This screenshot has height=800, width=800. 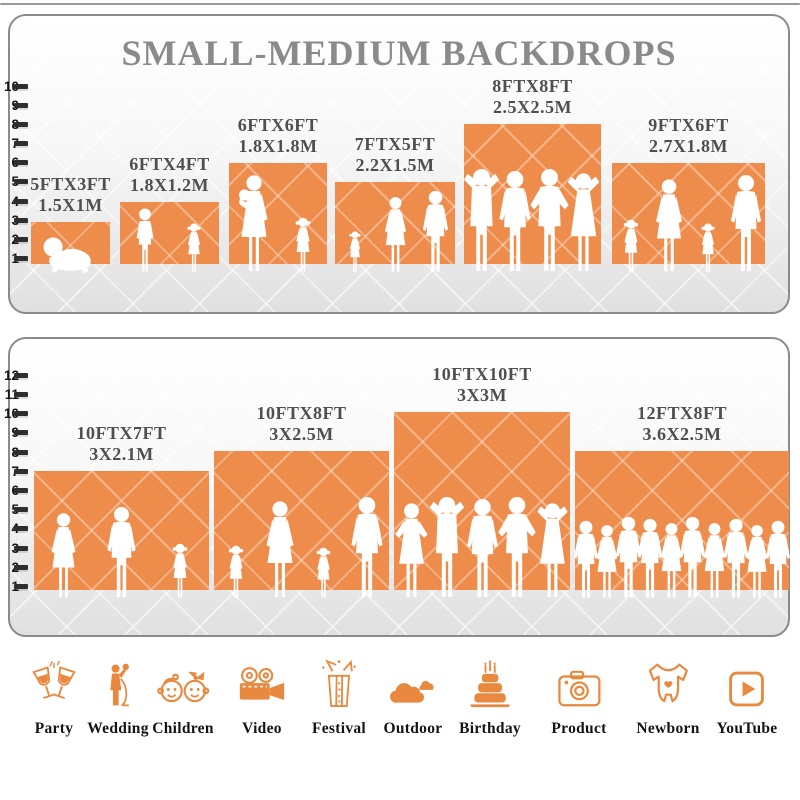 I want to click on bar-size-ft: 7FTX5FT, so click(x=395, y=144).